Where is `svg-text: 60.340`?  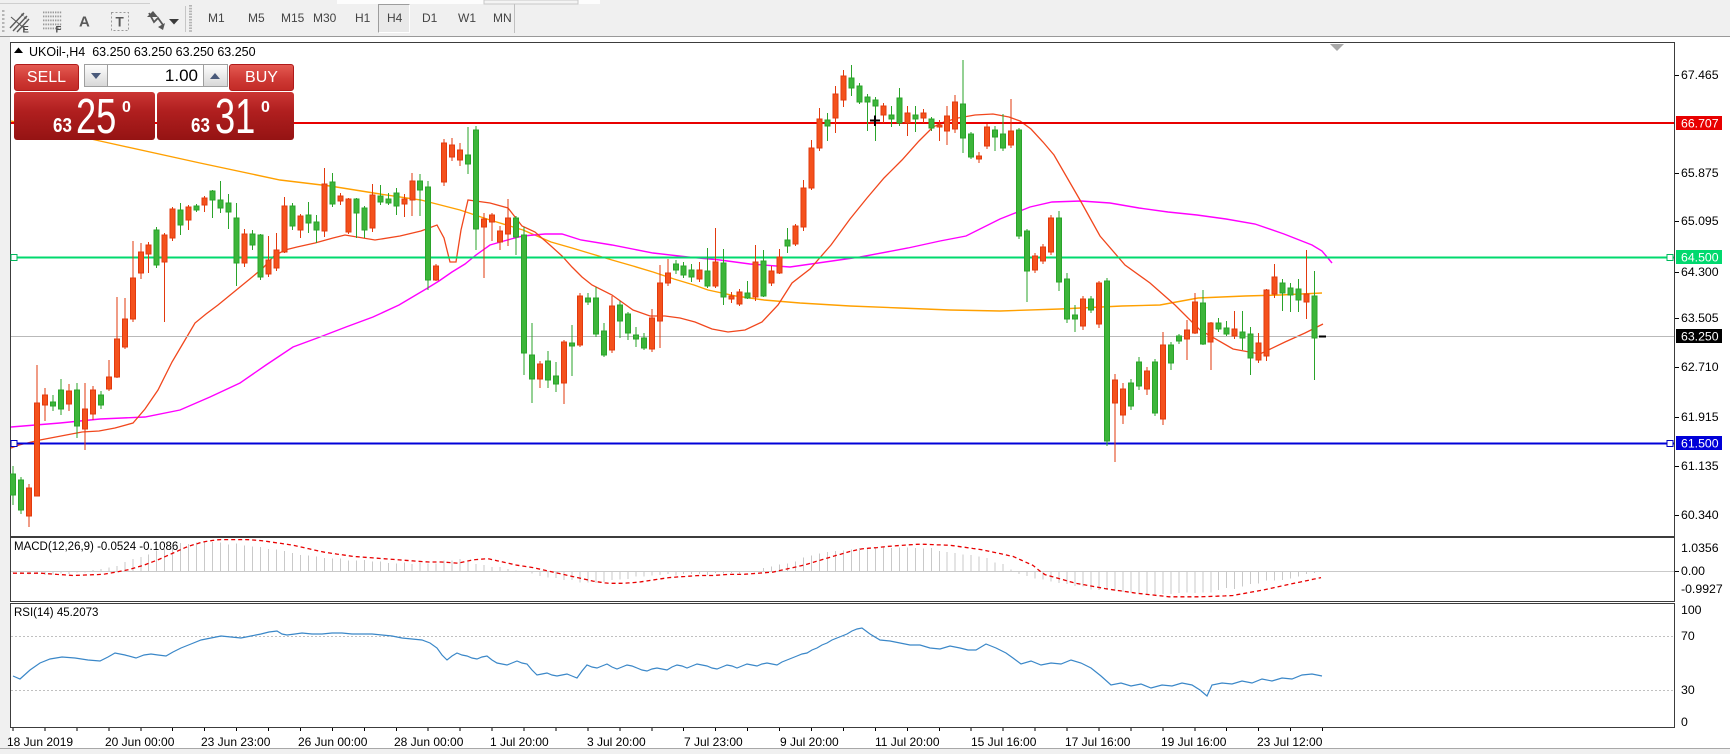 svg-text: 60.340 is located at coordinates (1700, 515).